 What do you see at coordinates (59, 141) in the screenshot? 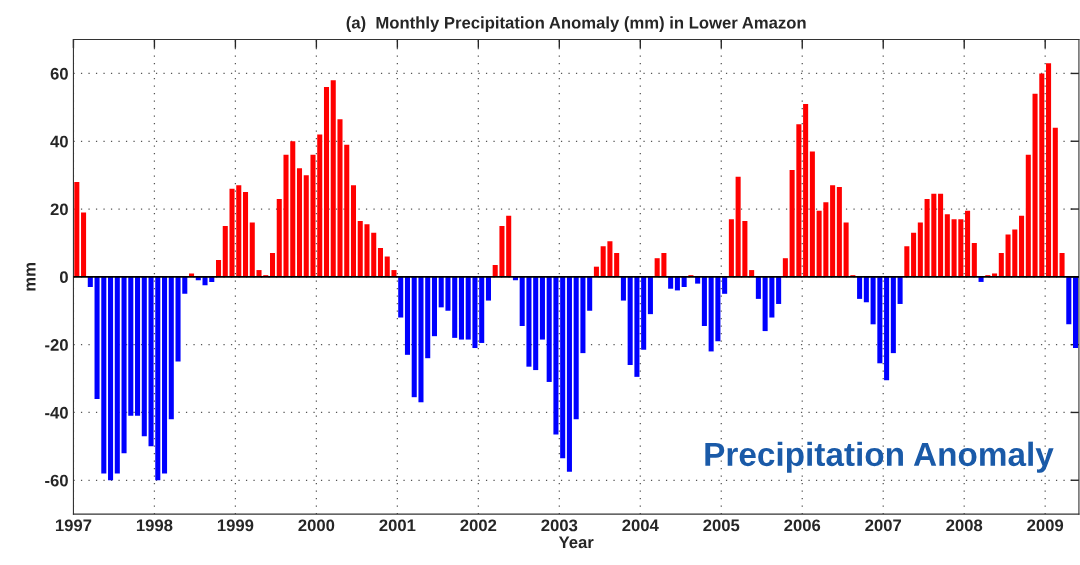
I see `y-tick-label: 40` at bounding box center [59, 141].